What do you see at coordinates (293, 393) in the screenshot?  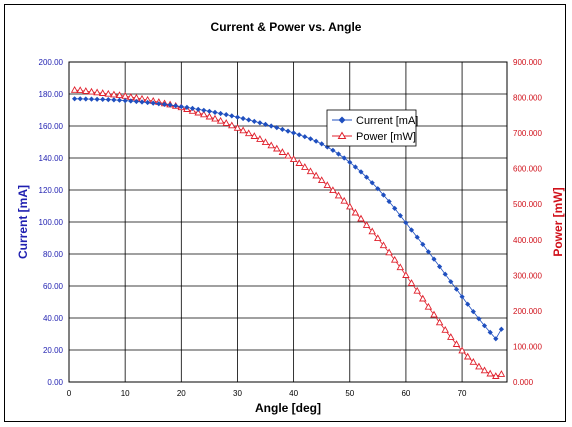 I see `x-tick-label: 40` at bounding box center [293, 393].